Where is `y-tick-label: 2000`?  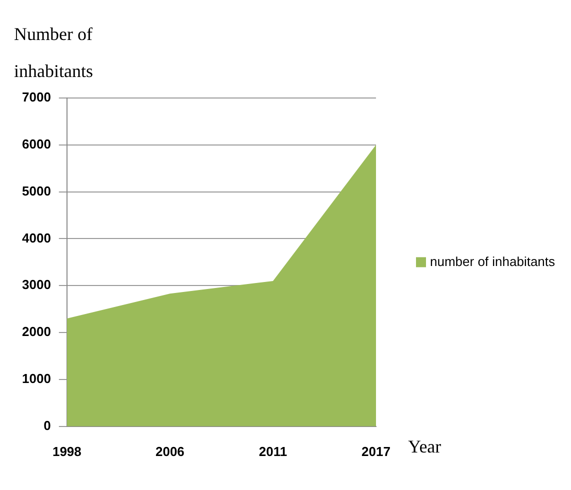 y-tick-label: 2000 is located at coordinates (36, 332).